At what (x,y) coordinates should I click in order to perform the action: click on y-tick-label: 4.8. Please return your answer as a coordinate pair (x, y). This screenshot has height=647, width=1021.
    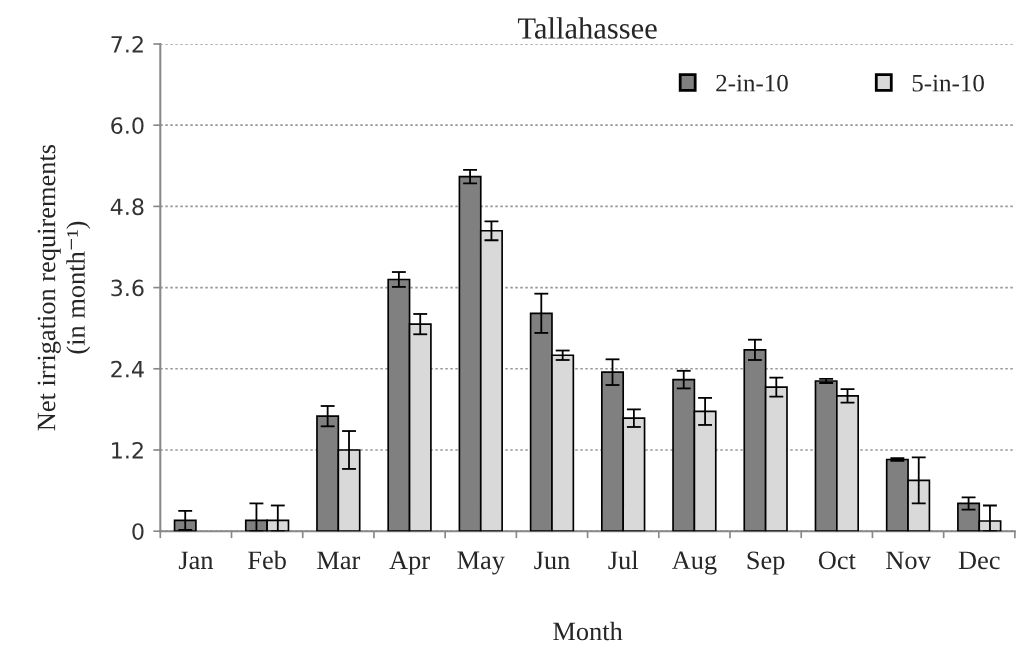
    Looking at the image, I should click on (127, 207).